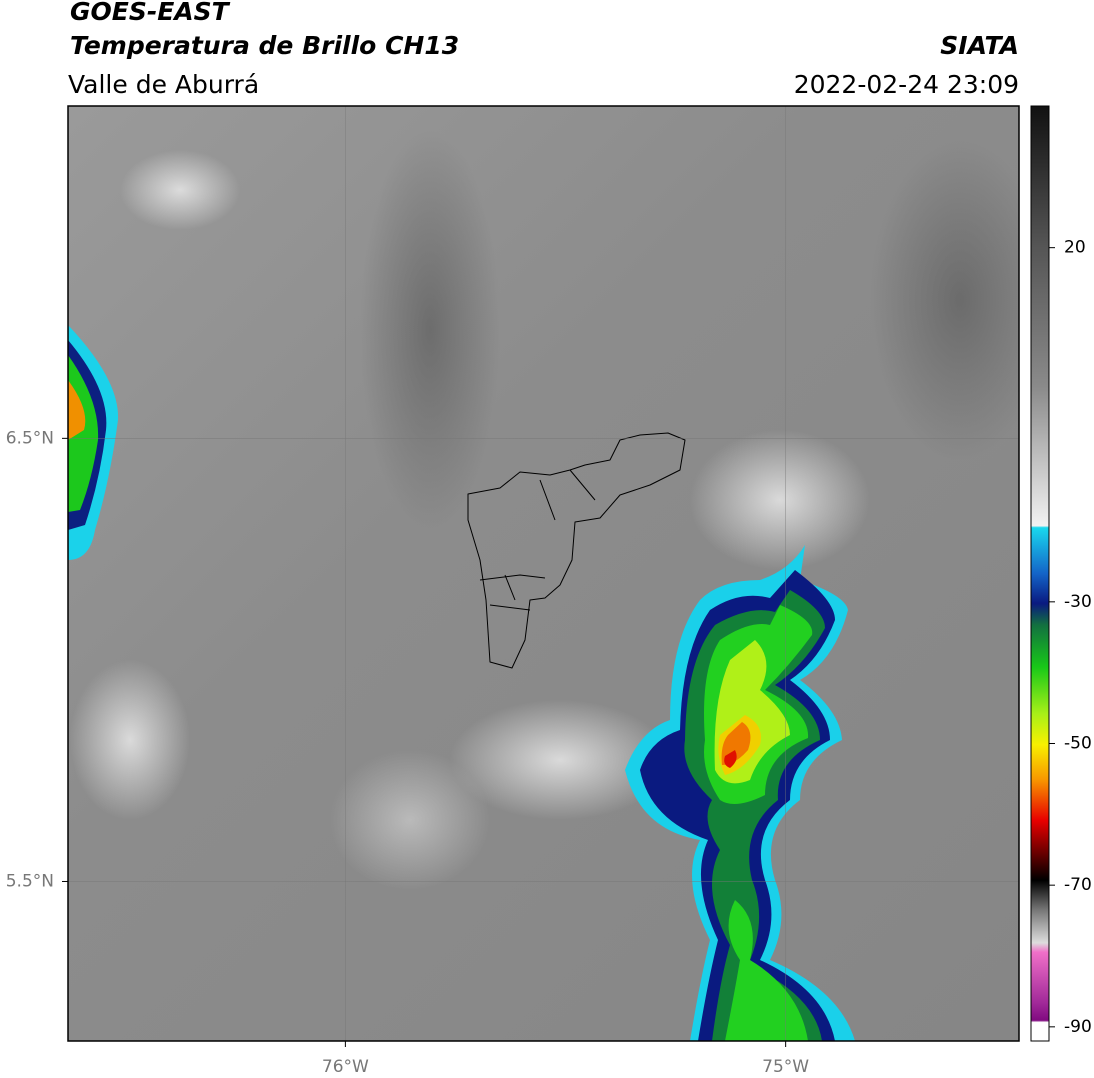 This screenshot has height=1078, width=1094. I want to click on colorbar-tick-label: -90, so click(1078, 1027).